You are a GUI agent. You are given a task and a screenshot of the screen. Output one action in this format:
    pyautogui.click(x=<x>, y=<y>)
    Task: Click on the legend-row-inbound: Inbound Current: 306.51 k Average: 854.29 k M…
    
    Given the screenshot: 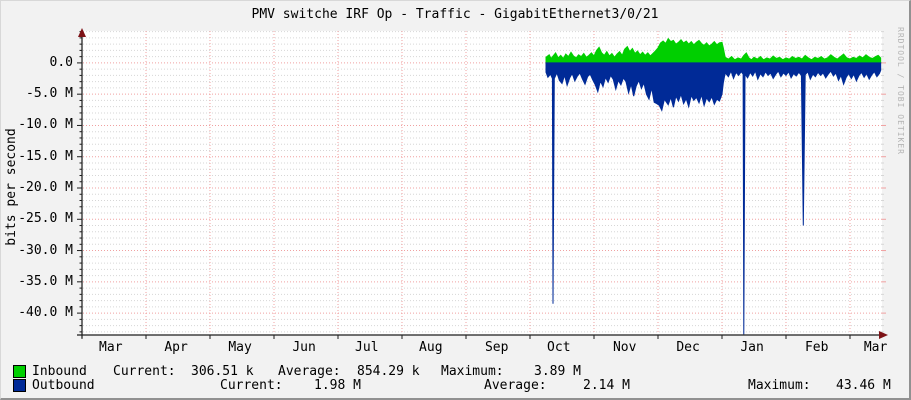 What is the action you would take?
    pyautogui.click(x=455, y=371)
    